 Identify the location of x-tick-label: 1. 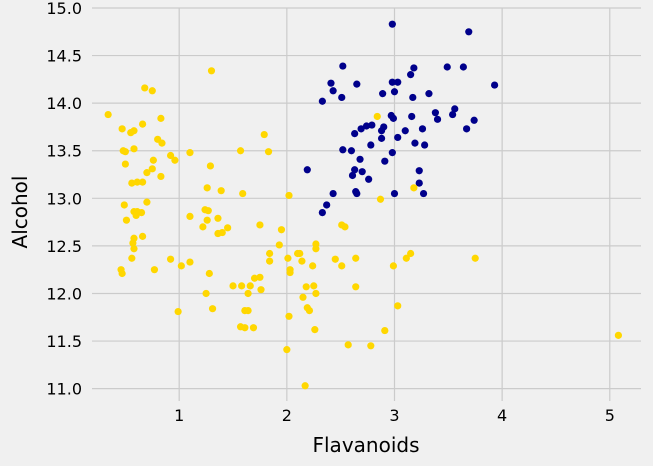
(179, 415).